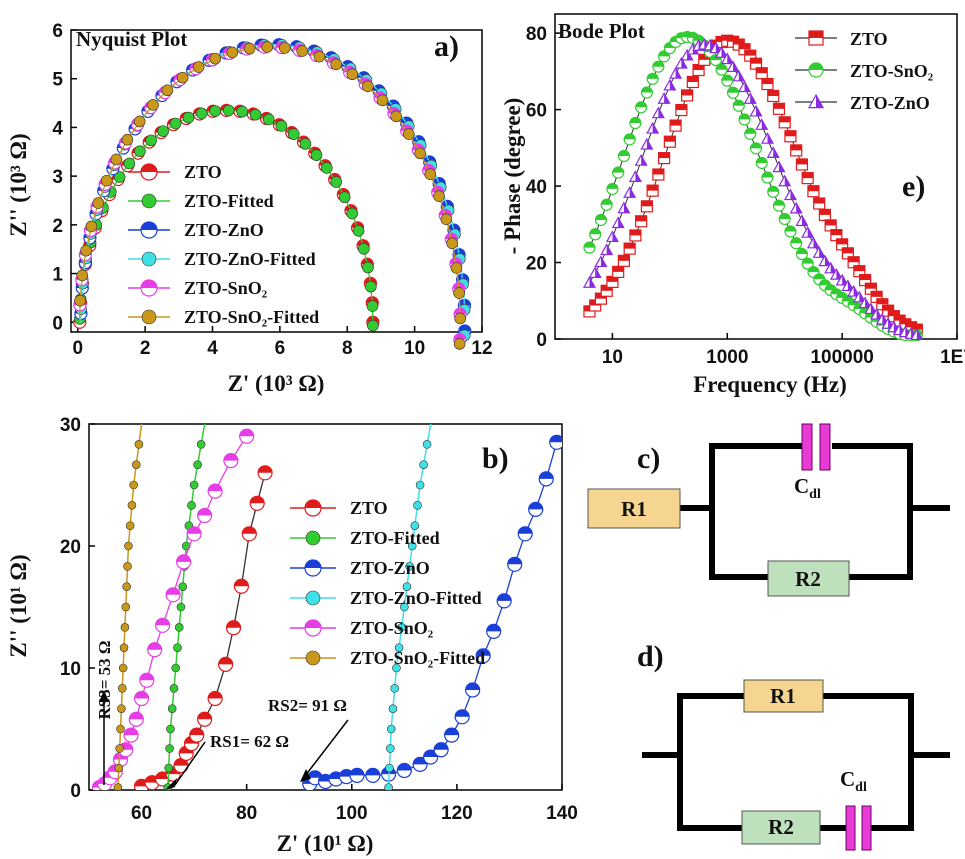 The image size is (965, 859). I want to click on zoomed-x-tick-label: 120, so click(457, 813).